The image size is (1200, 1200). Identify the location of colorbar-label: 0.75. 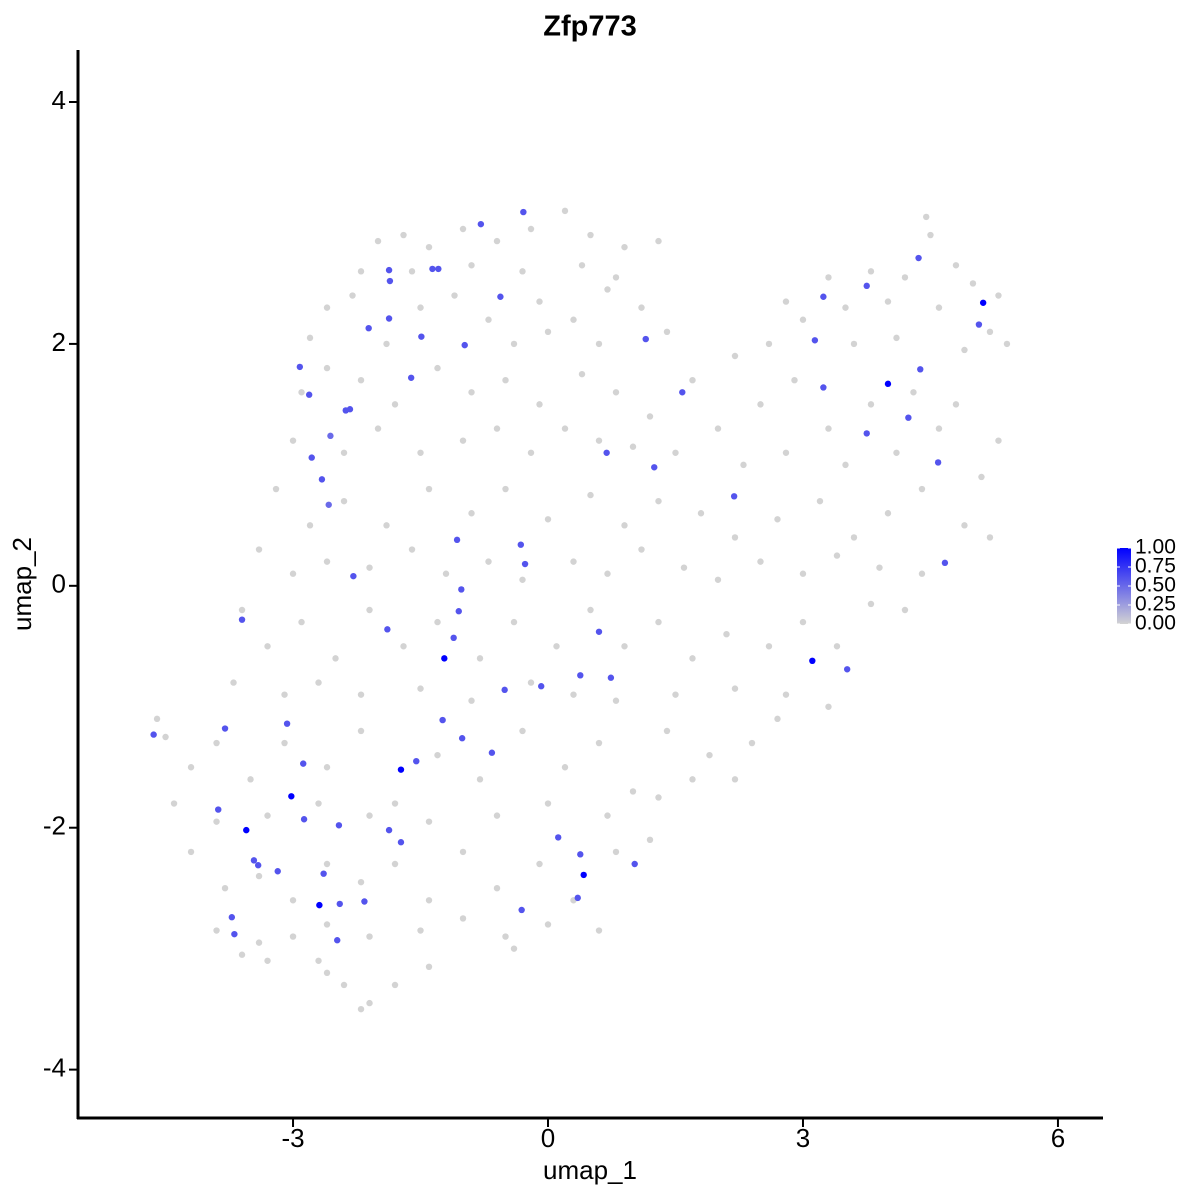
(1155, 566).